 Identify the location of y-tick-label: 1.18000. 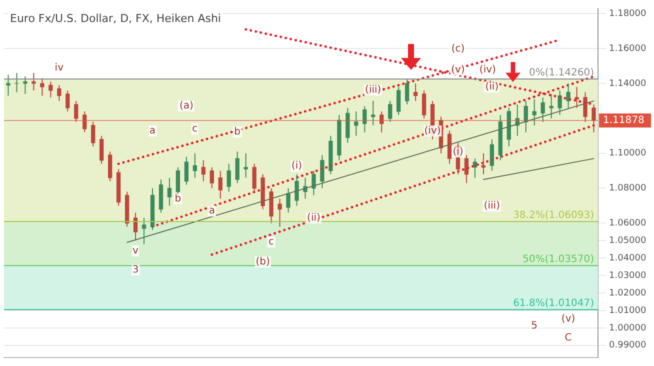
(627, 13).